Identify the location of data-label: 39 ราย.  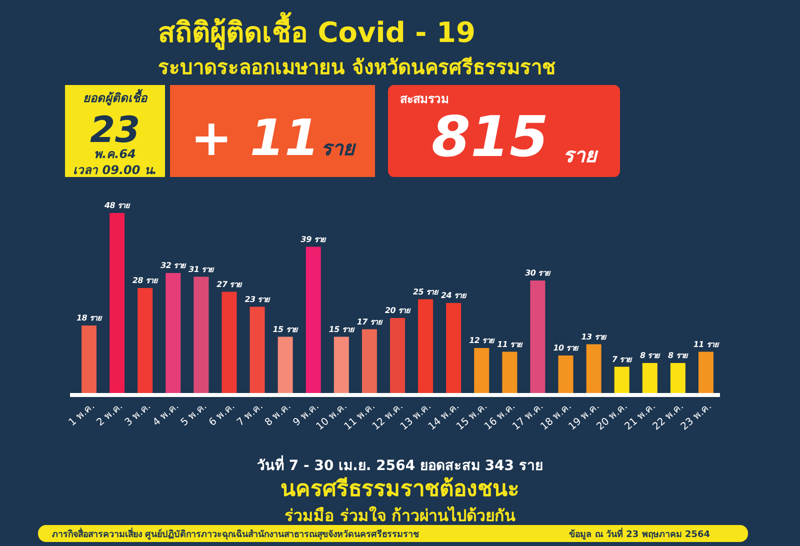
(314, 239).